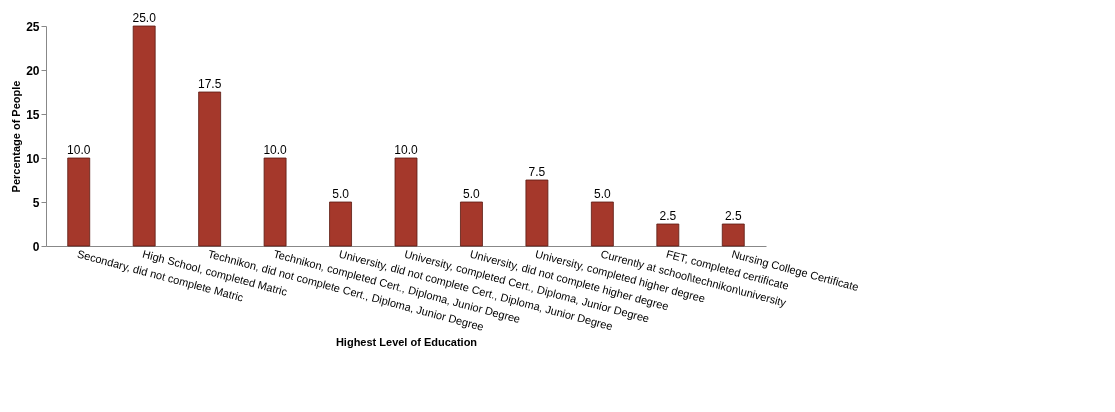 This screenshot has width=1115, height=412. Describe the element at coordinates (36, 202) in the screenshot. I see `y-tick-label: 5` at that location.